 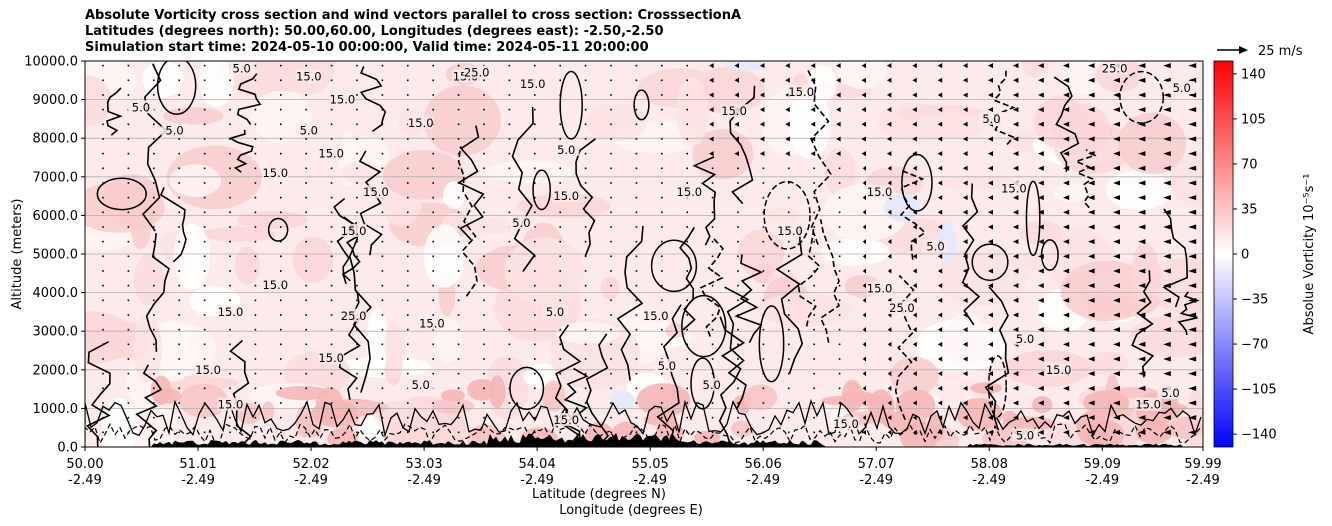 What do you see at coordinates (1243, 50) in the screenshot?
I see `wind-key-arrowhead` at bounding box center [1243, 50].